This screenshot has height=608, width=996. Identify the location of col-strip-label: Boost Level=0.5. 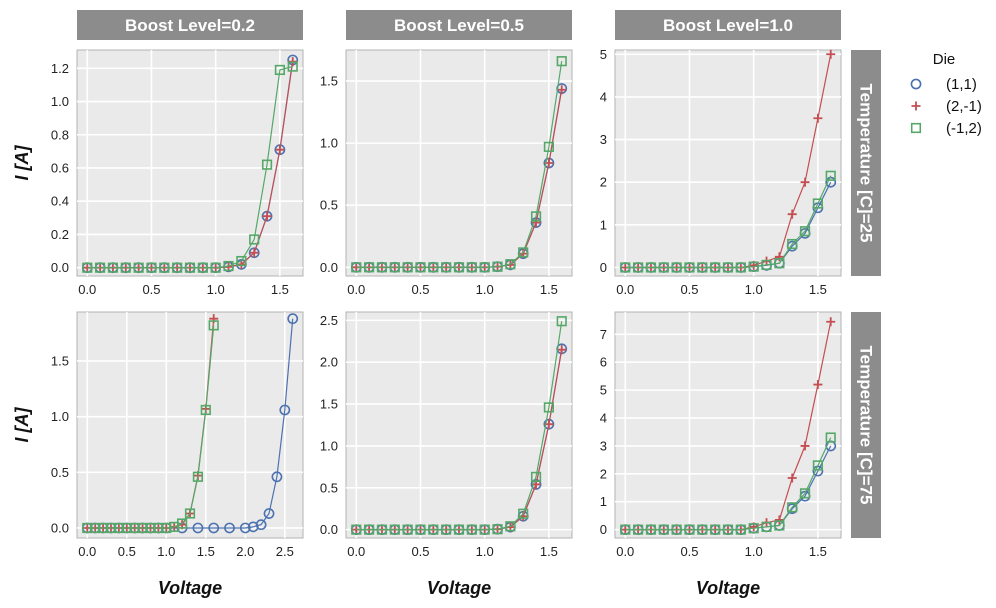
(459, 25).